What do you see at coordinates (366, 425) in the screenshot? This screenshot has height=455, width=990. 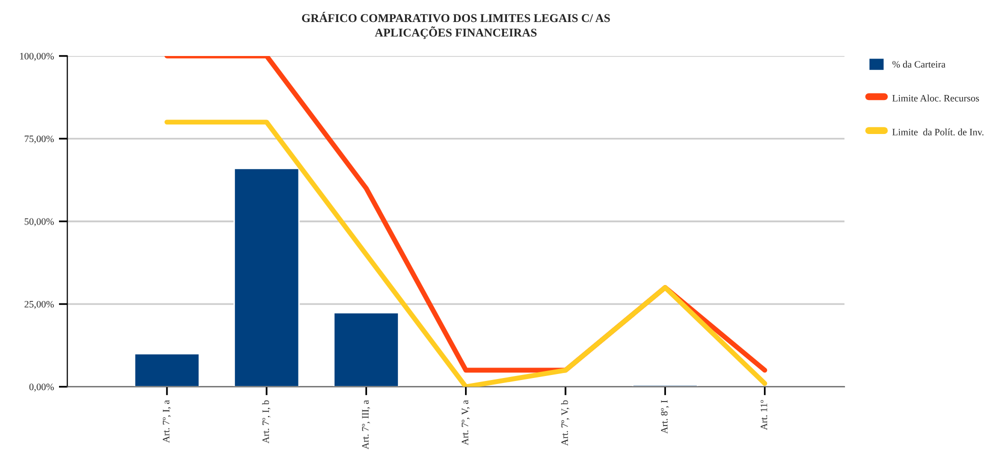 I see `x-tick-label: Art. 7º, III, a` at bounding box center [366, 425].